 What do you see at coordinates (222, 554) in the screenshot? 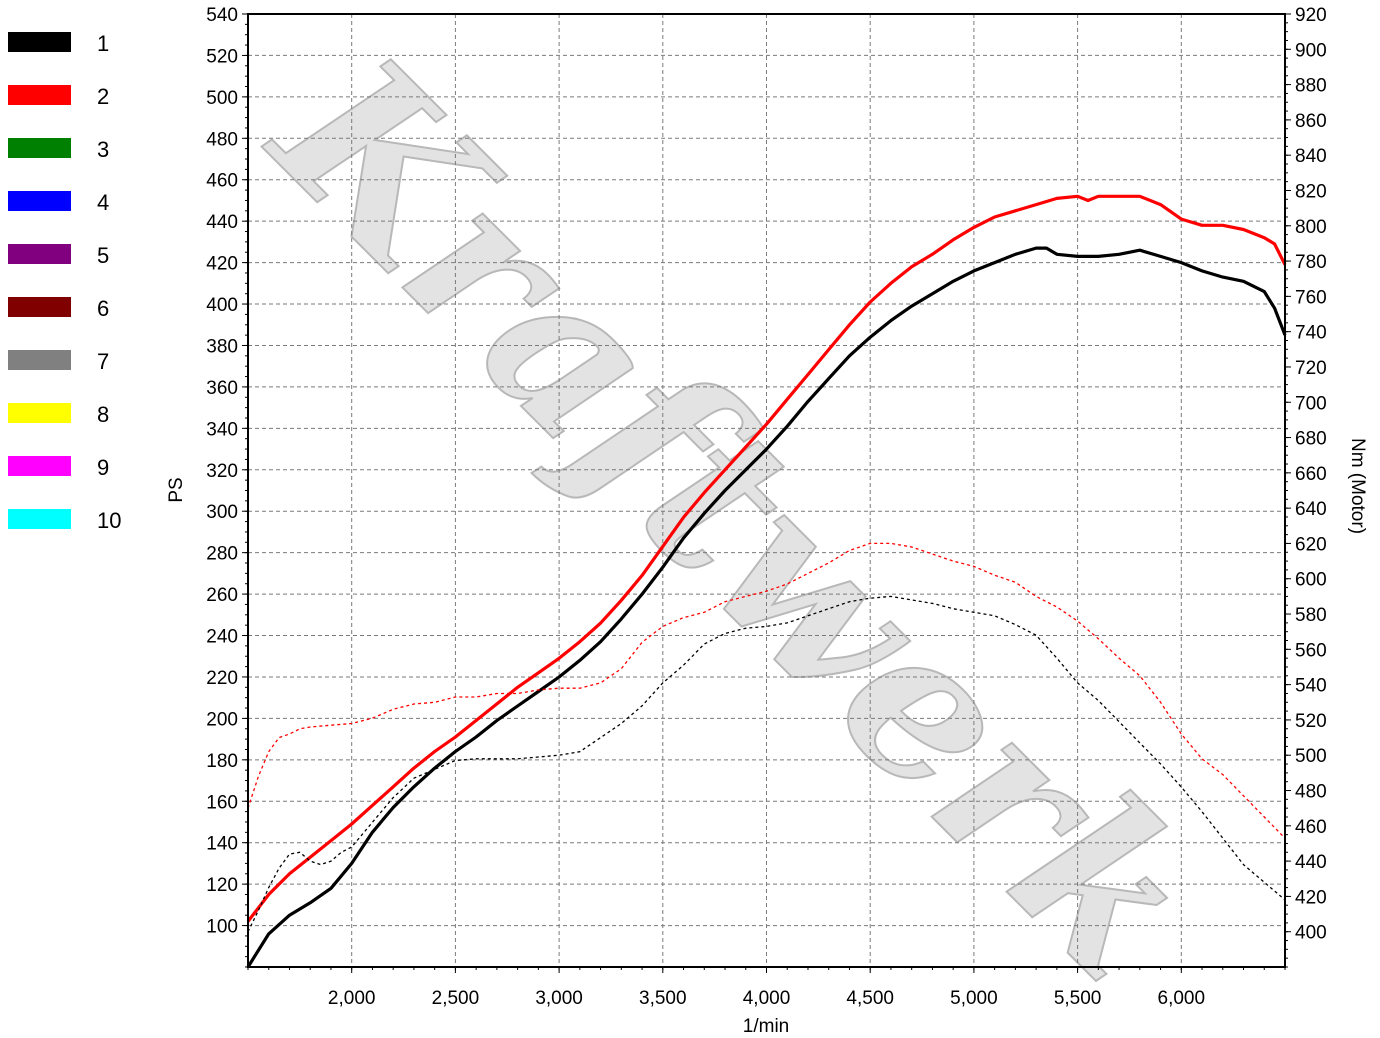
I see `y-tick-label: 280` at bounding box center [222, 554].